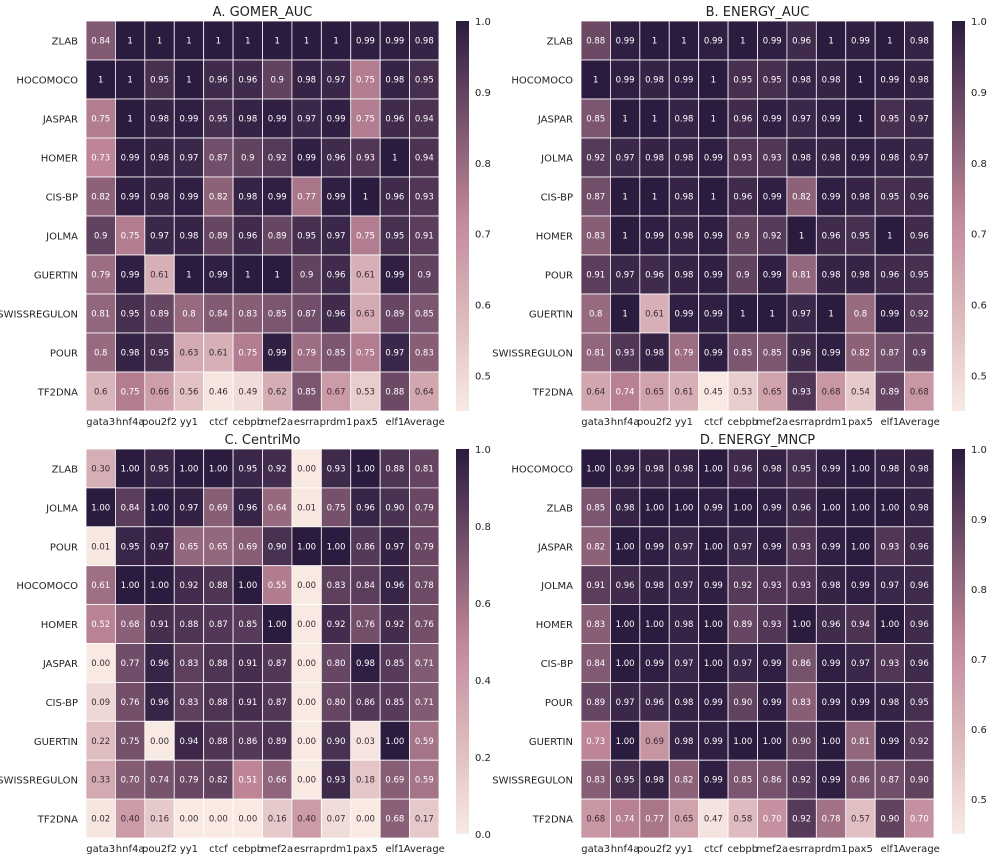  What do you see at coordinates (557, 198) in the screenshot?
I see `row-label-cis-bp: CIS-BP` at bounding box center [557, 198].